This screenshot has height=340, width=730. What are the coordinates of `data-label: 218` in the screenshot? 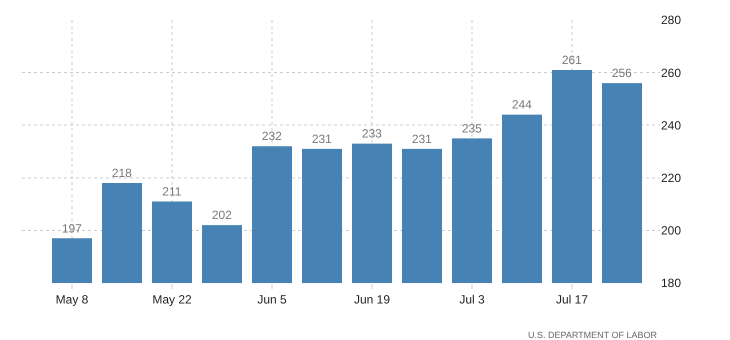 It's located at (122, 173).